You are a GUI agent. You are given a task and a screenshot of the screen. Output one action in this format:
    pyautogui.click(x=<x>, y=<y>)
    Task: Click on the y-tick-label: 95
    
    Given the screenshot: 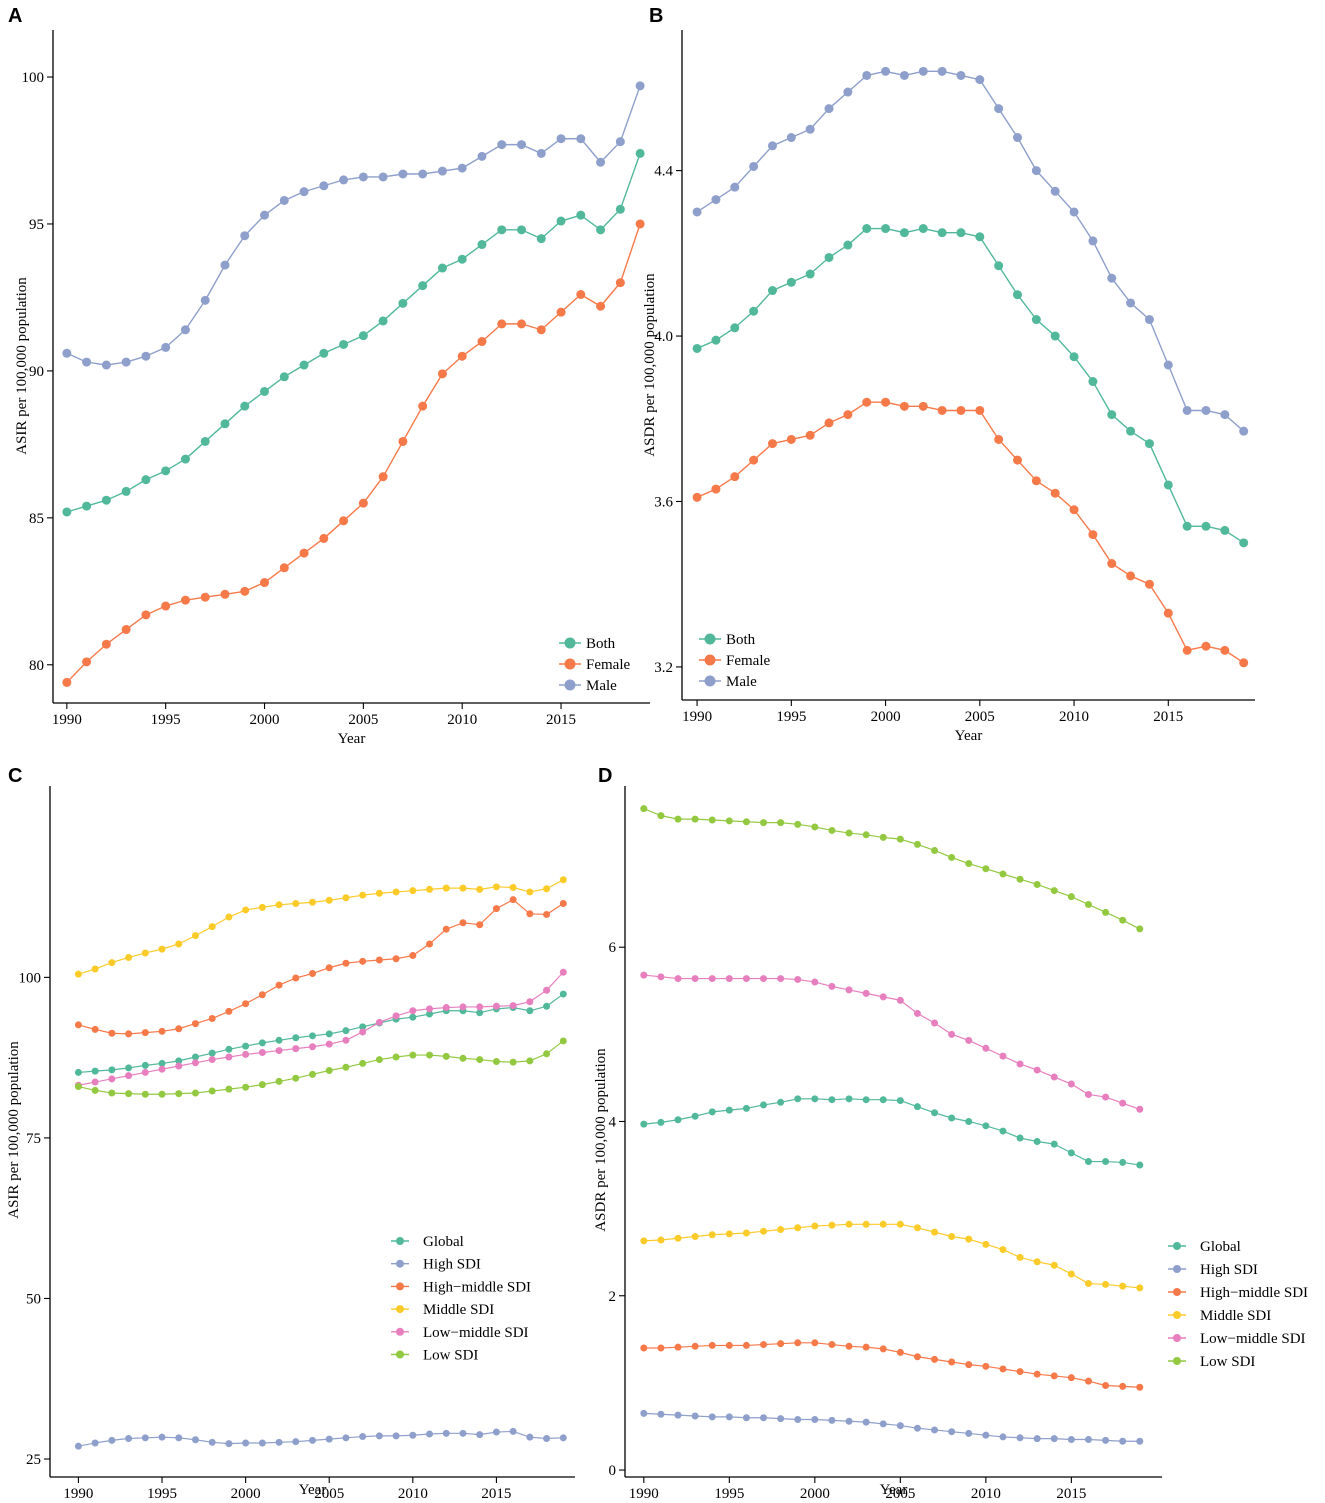 What is the action you would take?
    pyautogui.click(x=36, y=225)
    